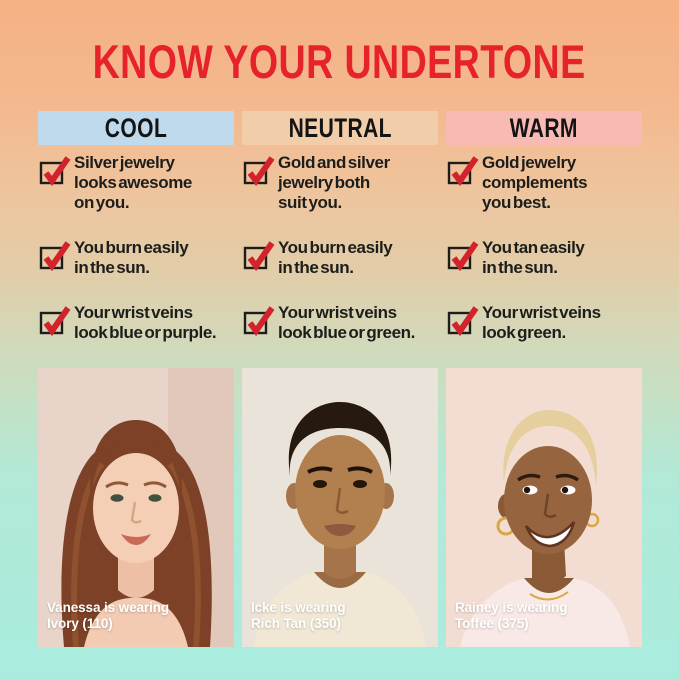 Image resolution: width=679 pixels, height=679 pixels. Describe the element at coordinates (310, 202) in the screenshot. I see `text-line: suit you.` at that location.